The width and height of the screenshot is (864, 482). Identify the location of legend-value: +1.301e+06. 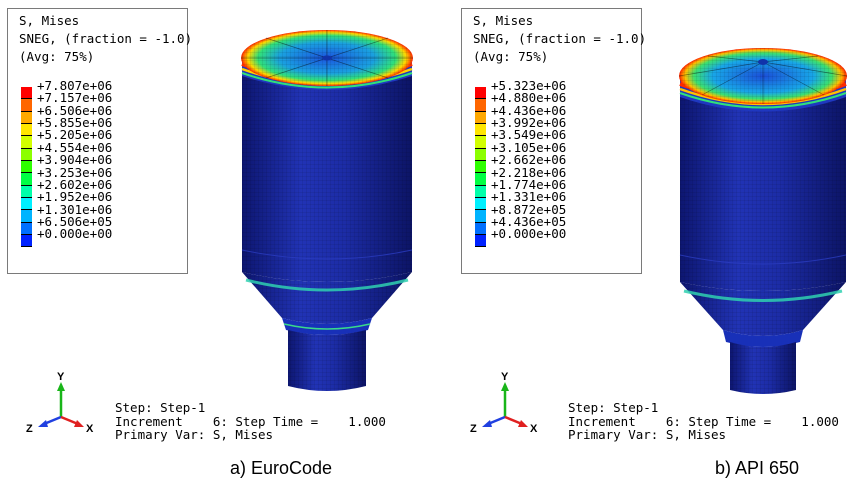
(75, 209).